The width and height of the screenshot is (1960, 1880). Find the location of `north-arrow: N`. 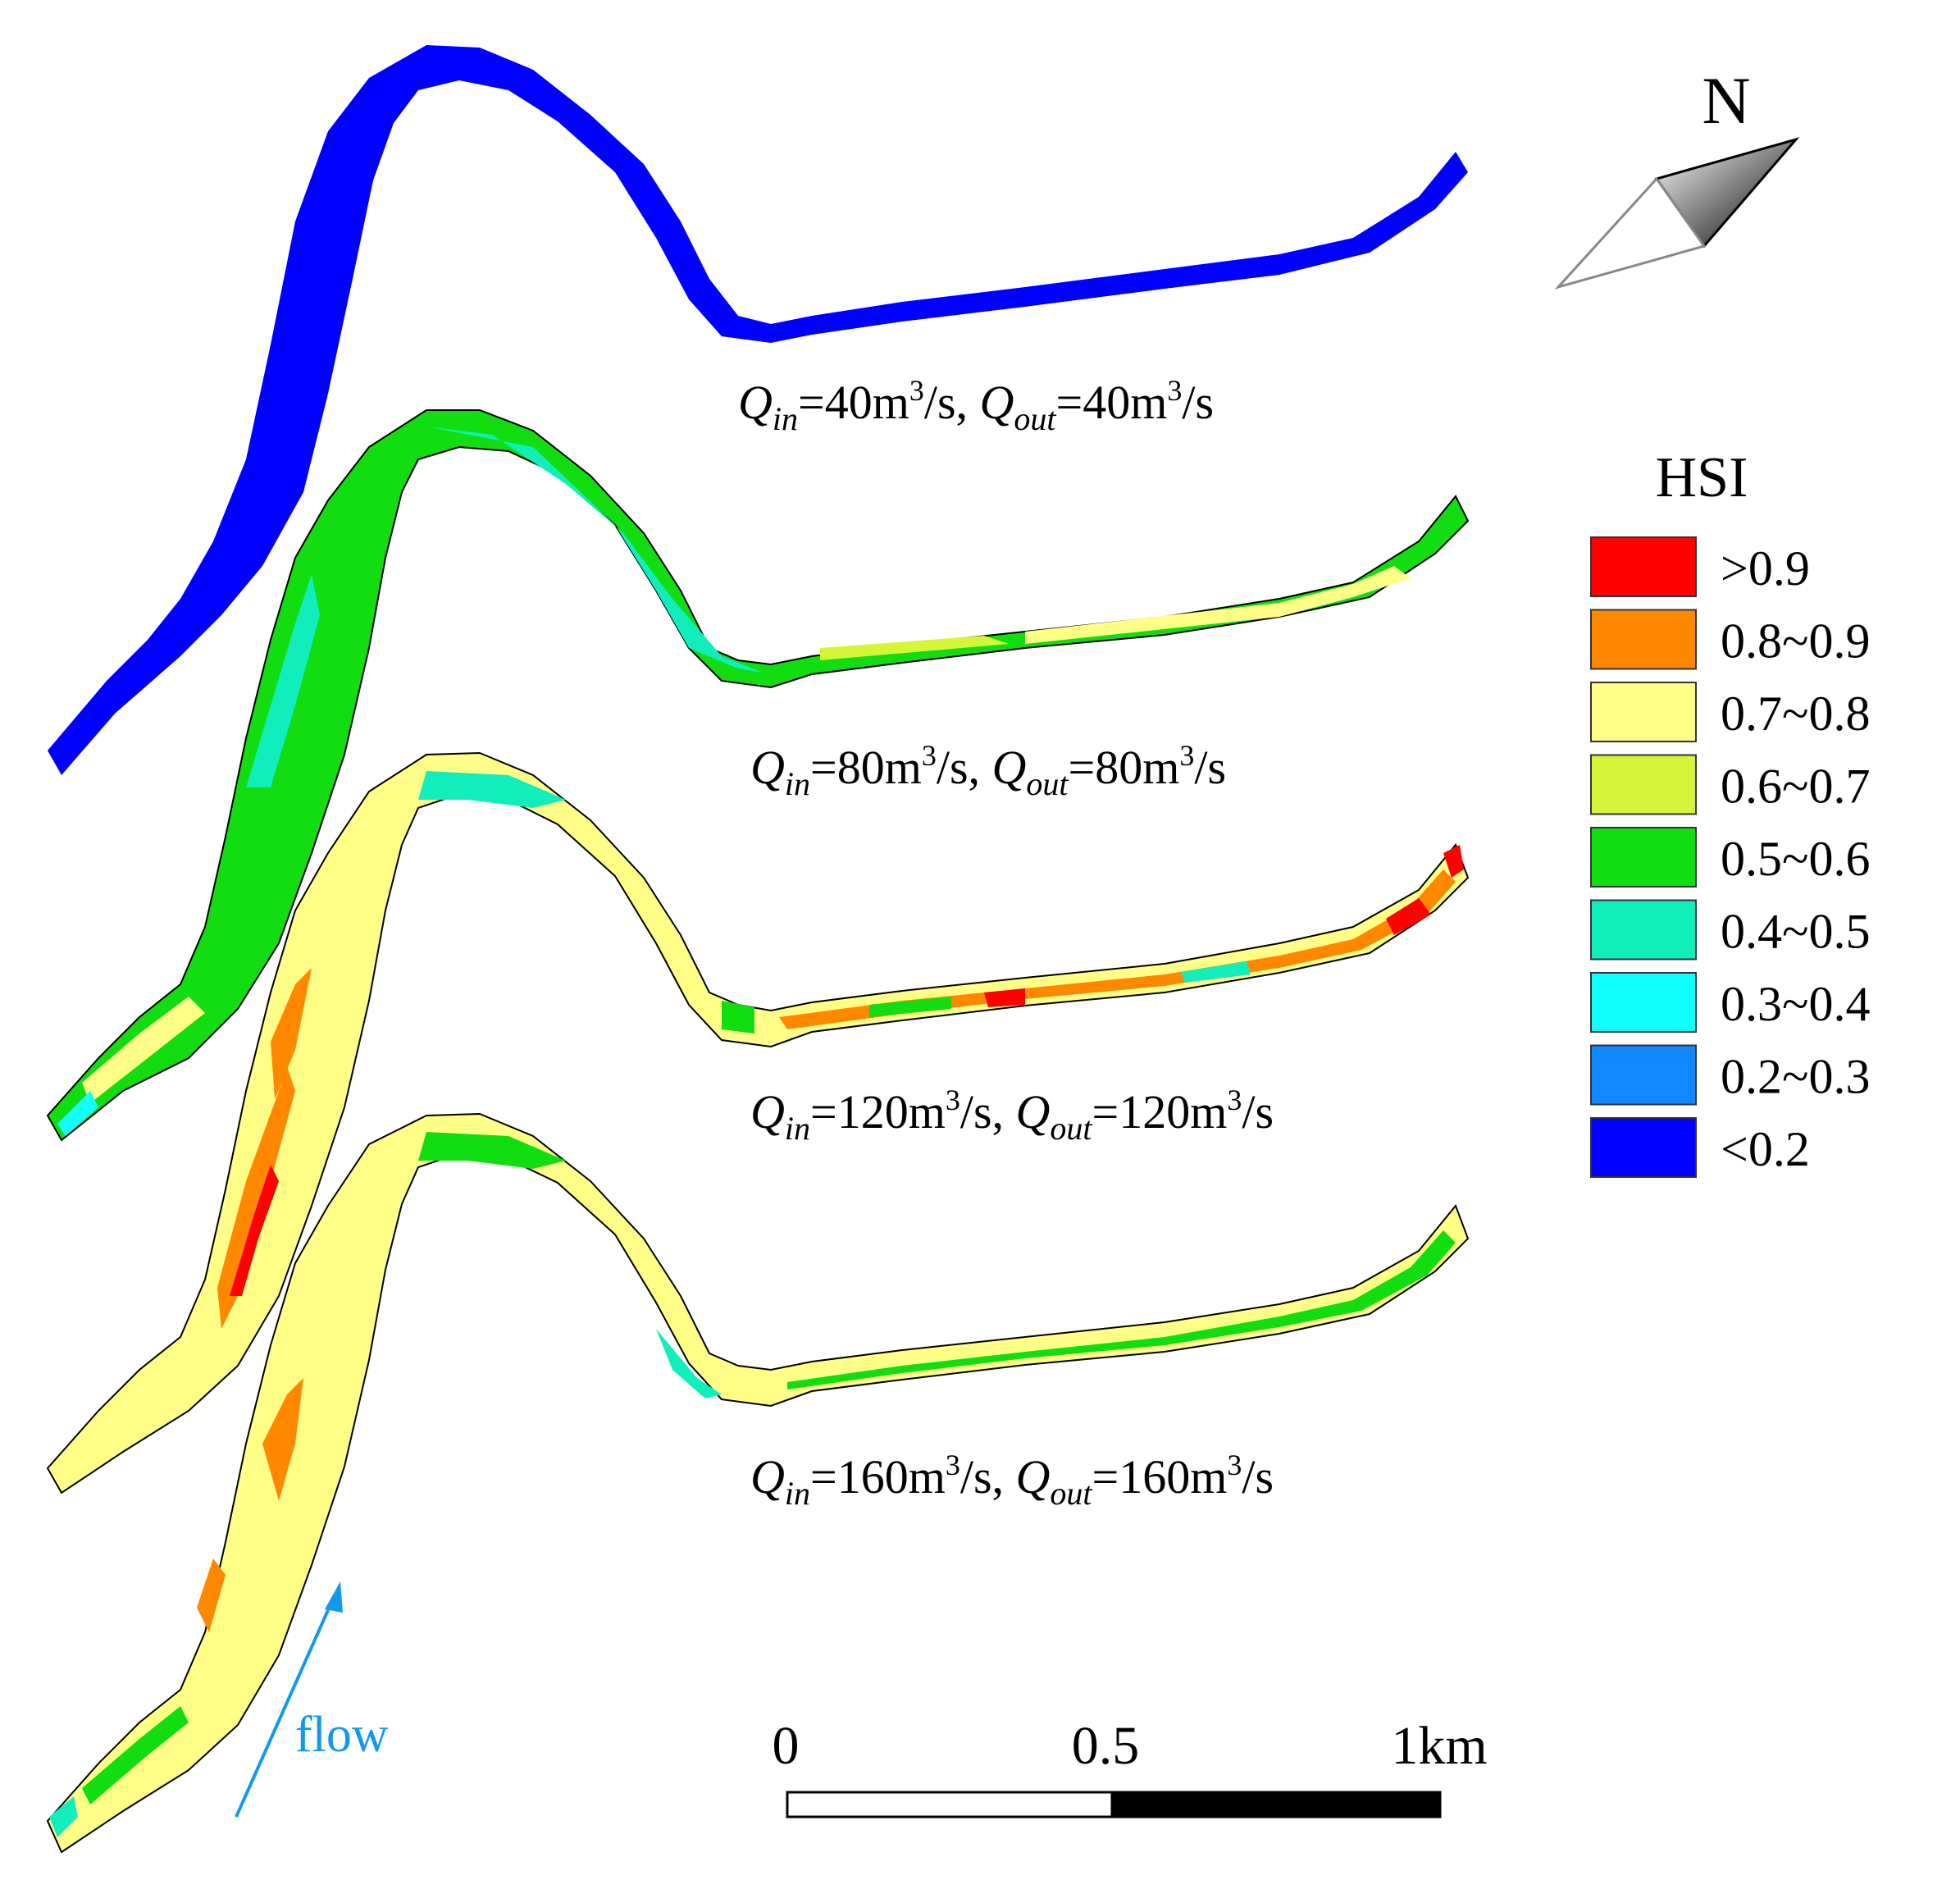

north-arrow: N is located at coordinates (1677, 176).